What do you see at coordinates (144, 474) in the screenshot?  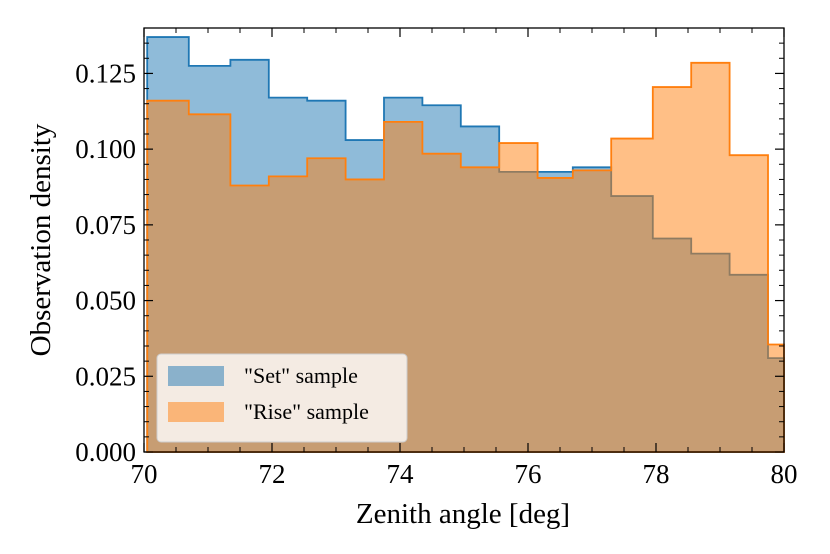 I see `x-tick-label: 70` at bounding box center [144, 474].